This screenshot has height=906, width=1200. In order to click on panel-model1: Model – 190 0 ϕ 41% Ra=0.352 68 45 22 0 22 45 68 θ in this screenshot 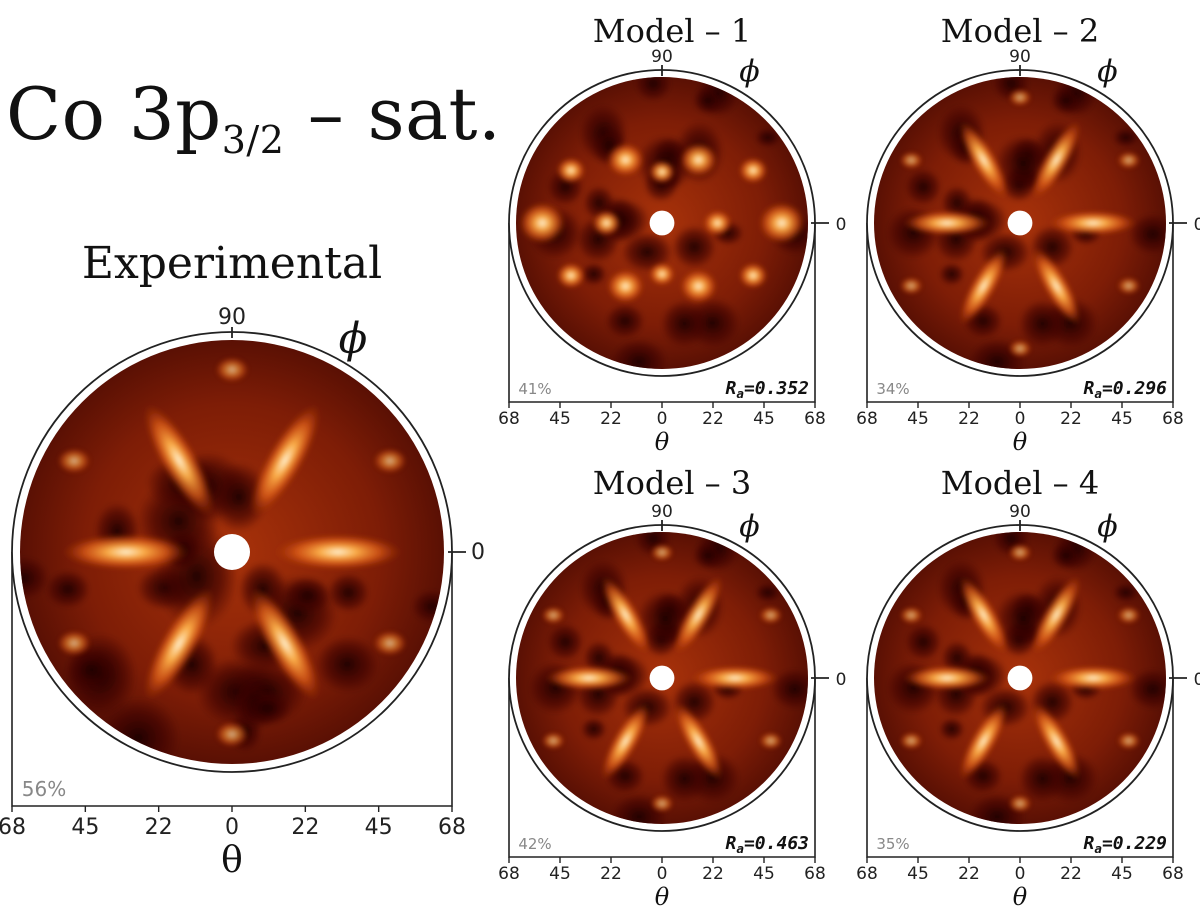, I will do `click(672, 234)`.